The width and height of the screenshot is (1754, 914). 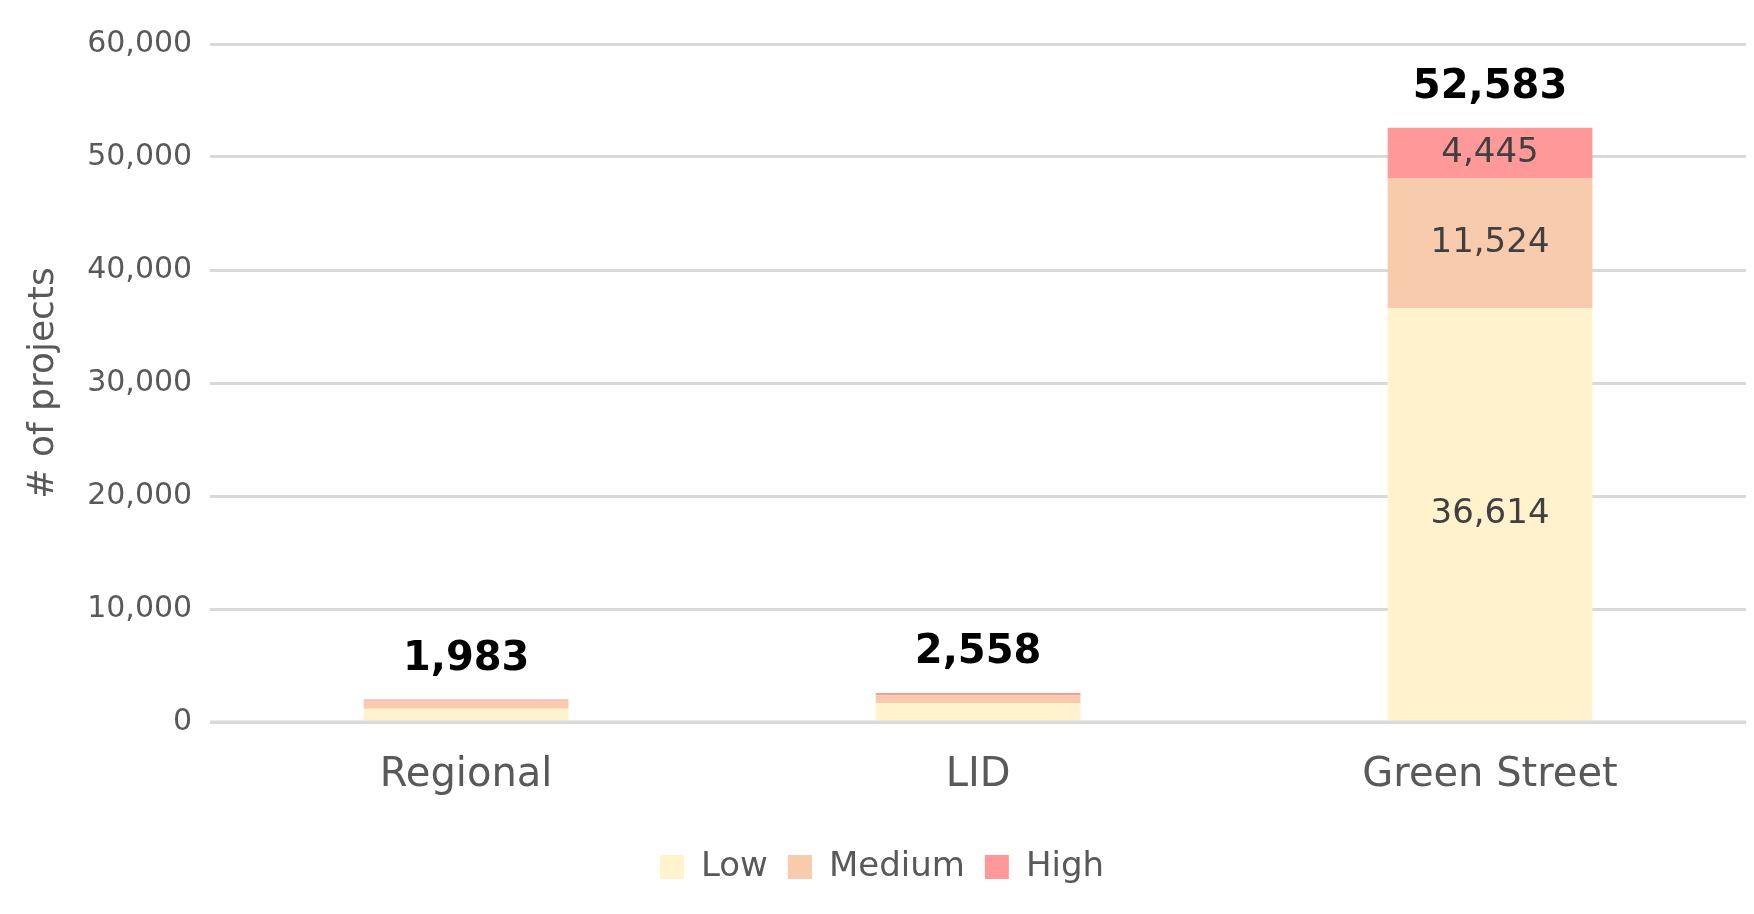 What do you see at coordinates (140, 267) in the screenshot?
I see `y-tick-label: 40,000` at bounding box center [140, 267].